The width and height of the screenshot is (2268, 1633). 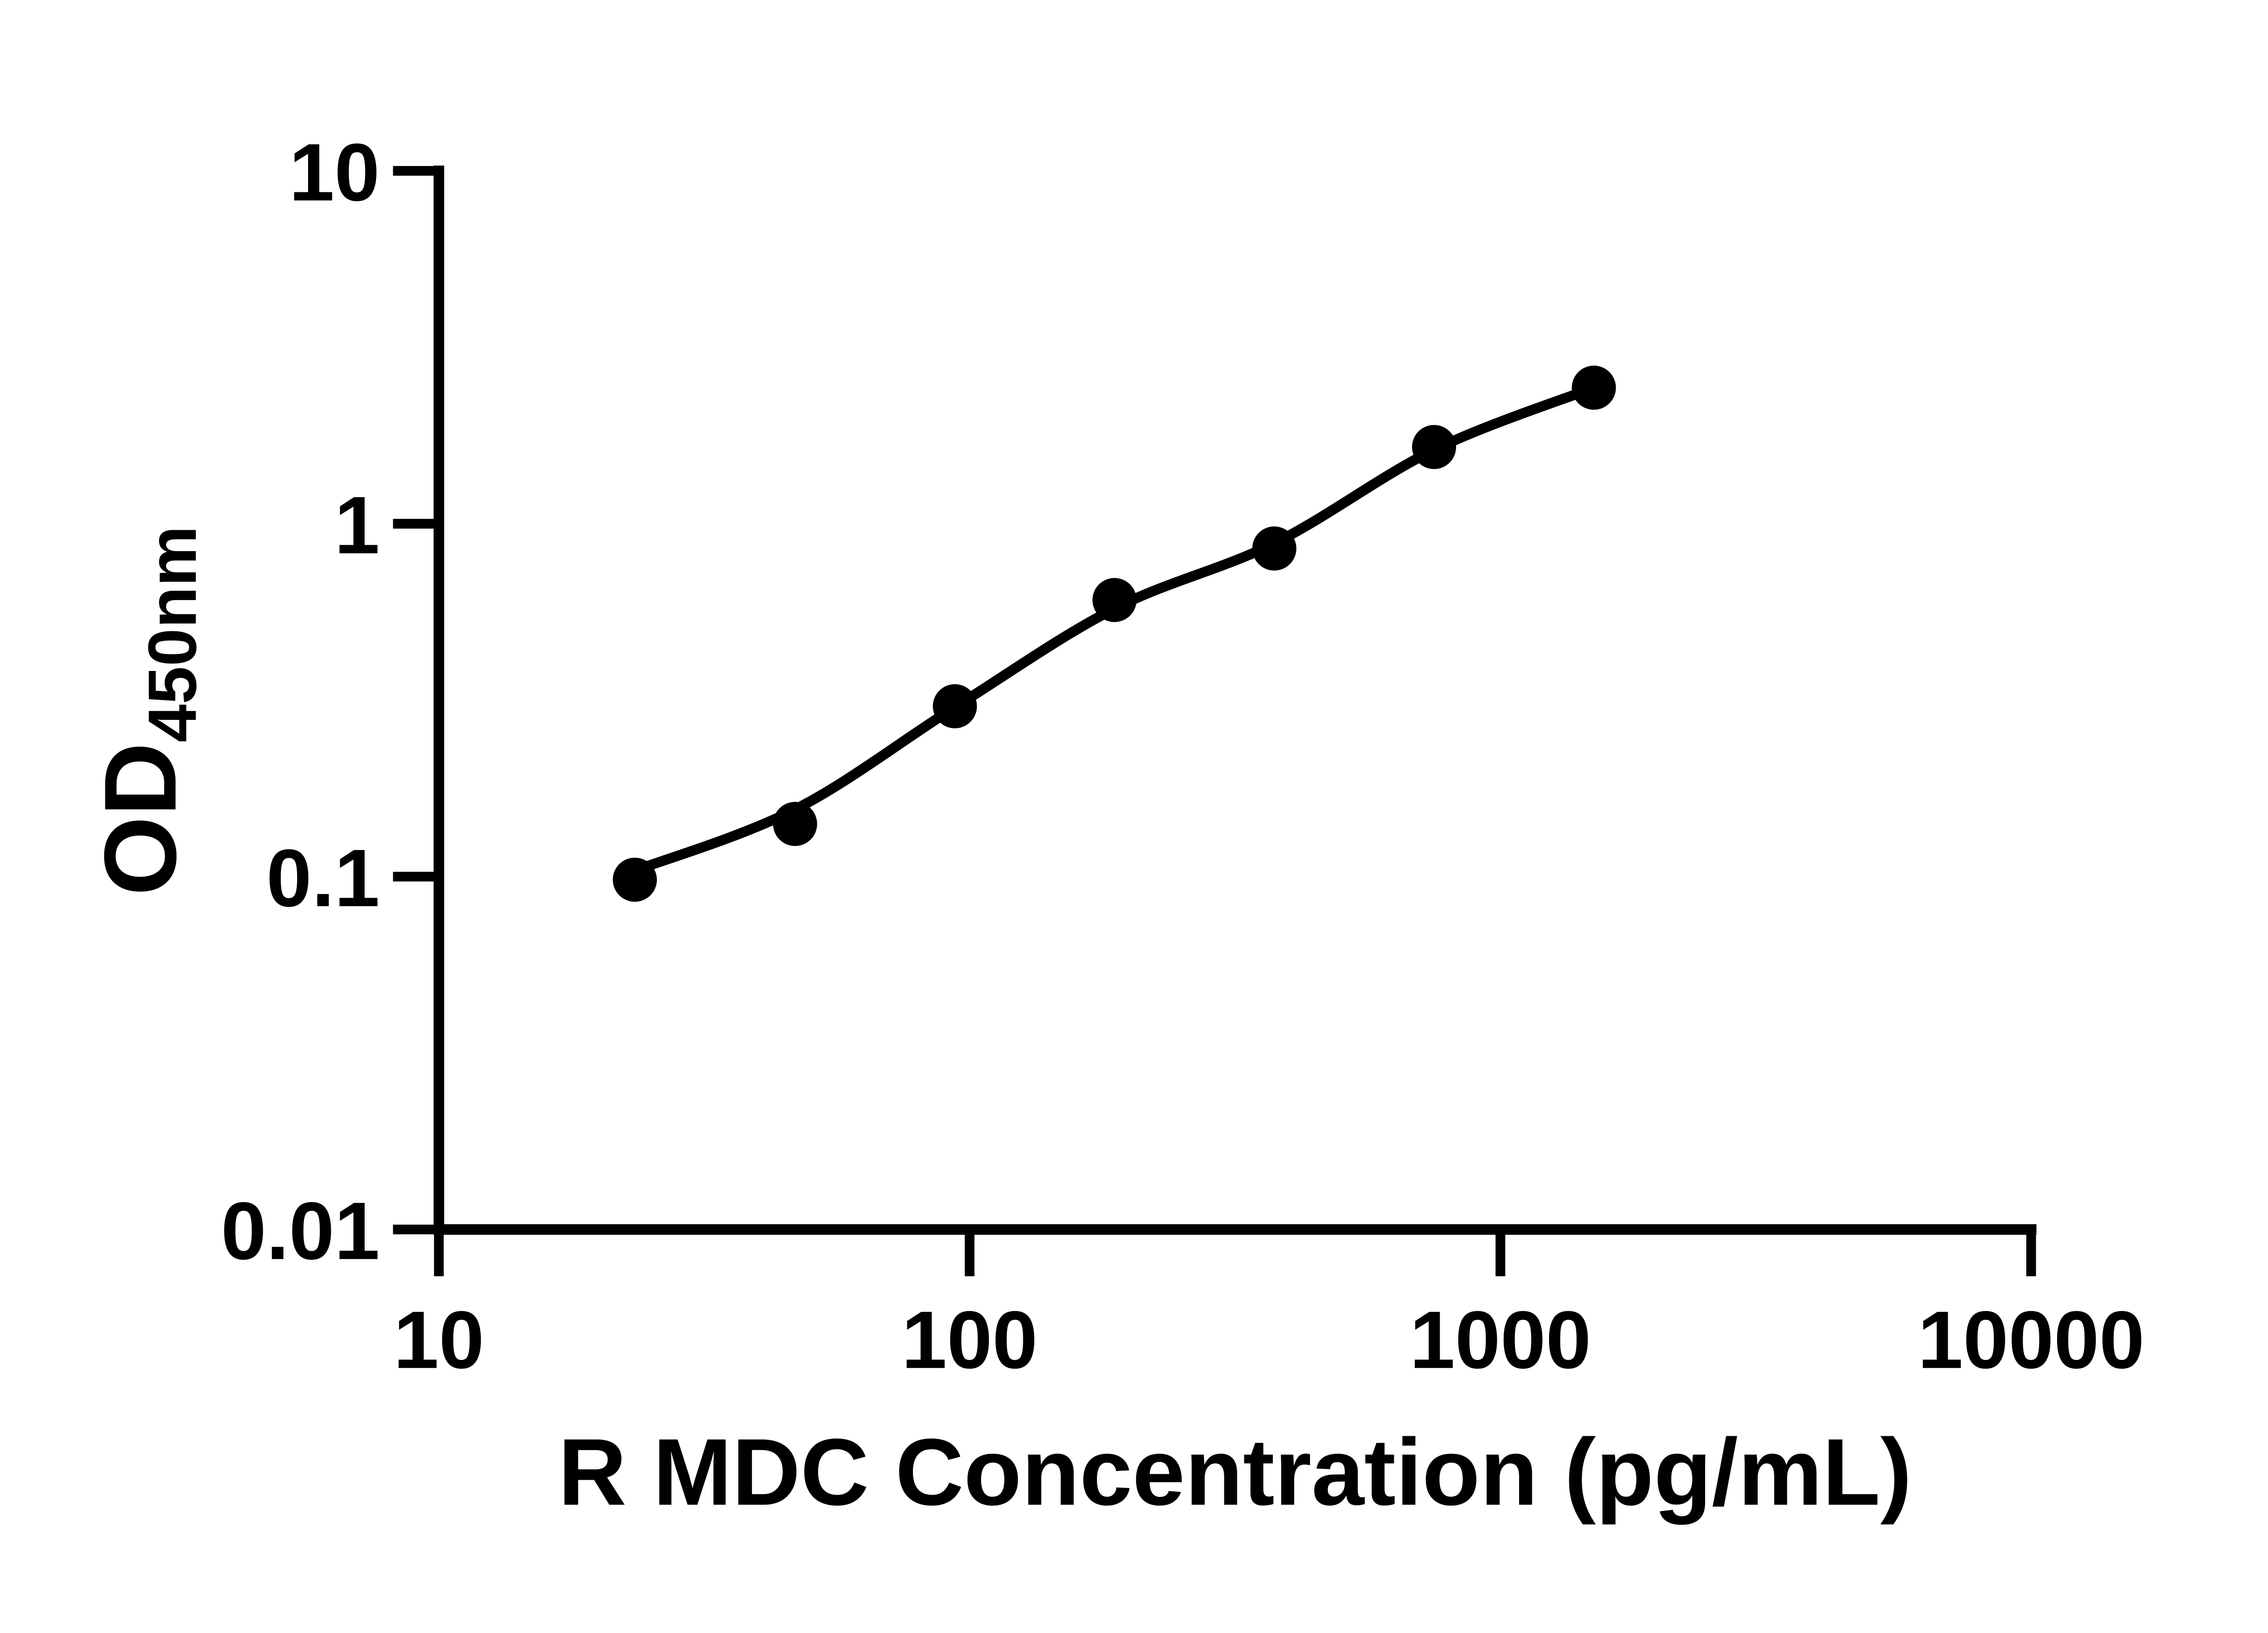 What do you see at coordinates (334, 172) in the screenshot?
I see `y-tick-label: 10` at bounding box center [334, 172].